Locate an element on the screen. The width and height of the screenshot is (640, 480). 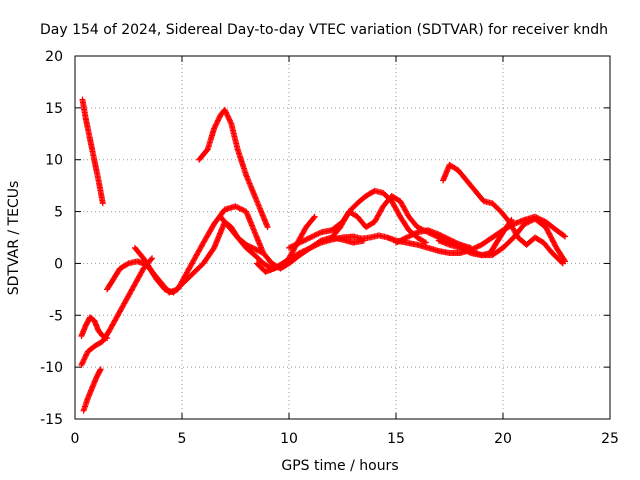
x-tick-label: 25 is located at coordinates (610, 439).